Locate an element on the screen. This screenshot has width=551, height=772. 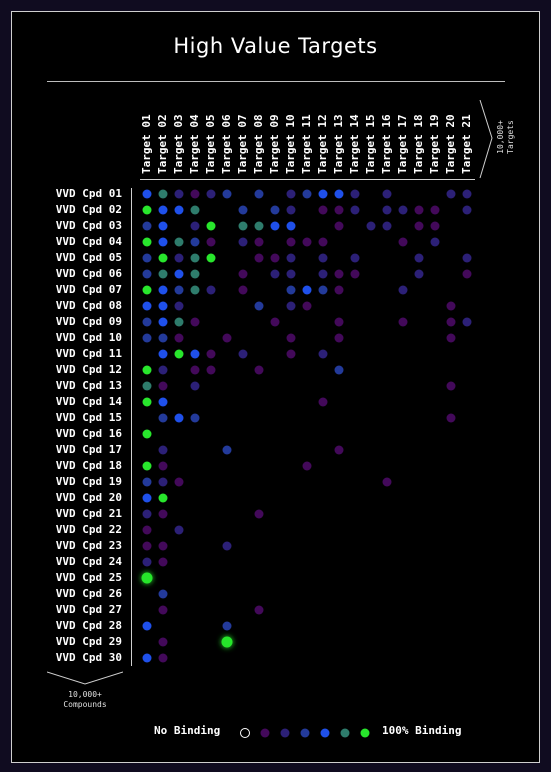
compound-label: VVD Cpd 10 is located at coordinates (88, 337).